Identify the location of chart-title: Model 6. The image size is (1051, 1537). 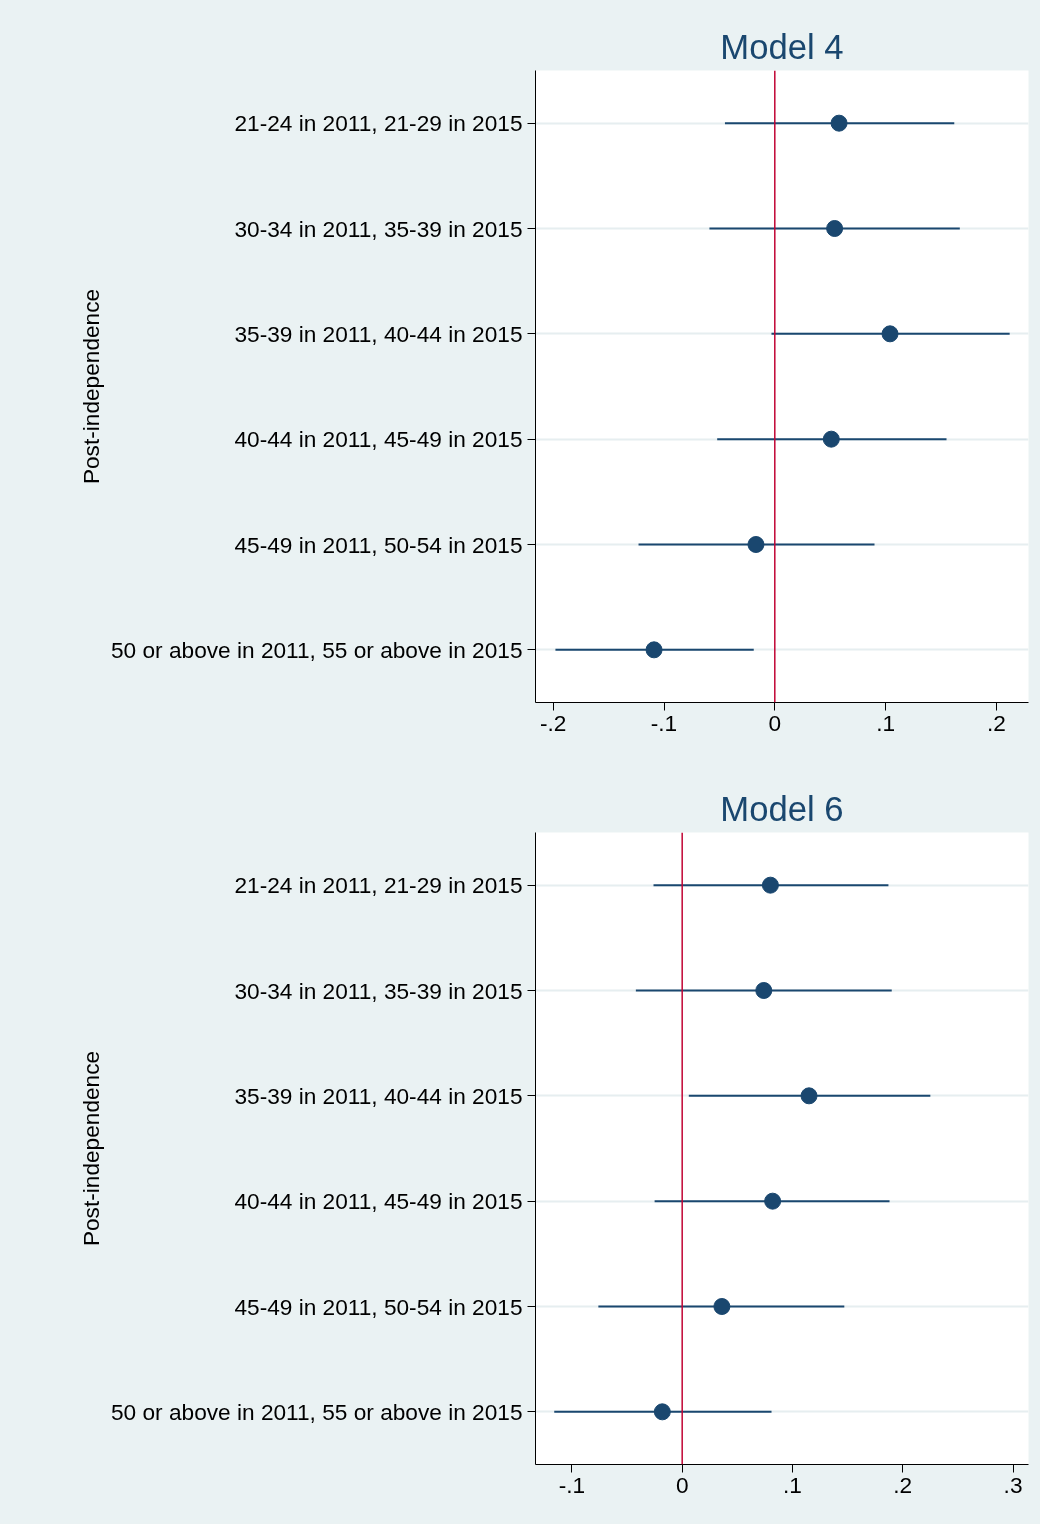
(782, 808).